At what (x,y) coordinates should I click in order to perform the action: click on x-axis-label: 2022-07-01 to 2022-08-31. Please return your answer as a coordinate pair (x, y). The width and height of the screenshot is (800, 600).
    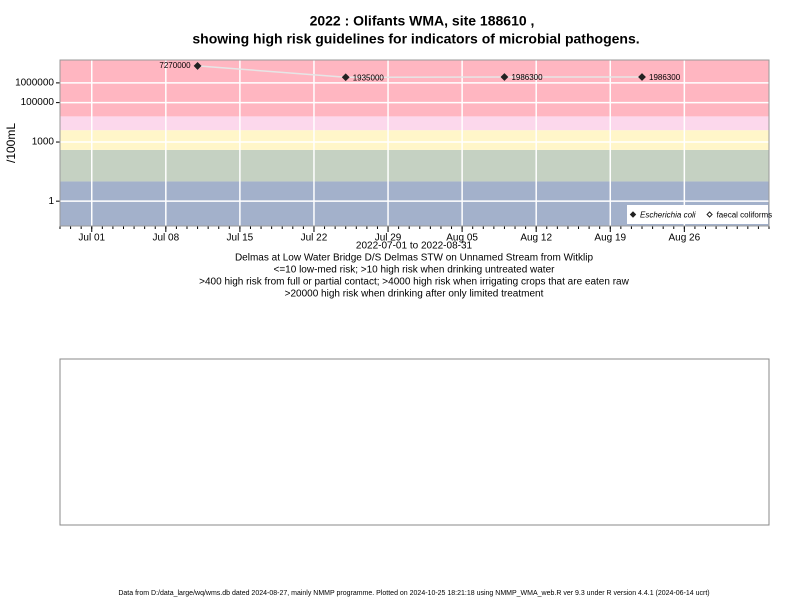
    Looking at the image, I should click on (414, 246).